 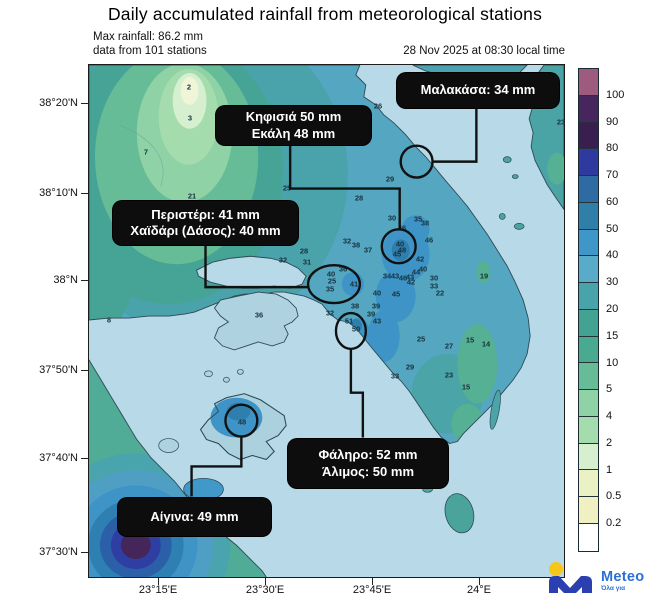 What do you see at coordinates (58, 552) in the screenshot?
I see `y-tick-label: 37°30'N` at bounding box center [58, 552].